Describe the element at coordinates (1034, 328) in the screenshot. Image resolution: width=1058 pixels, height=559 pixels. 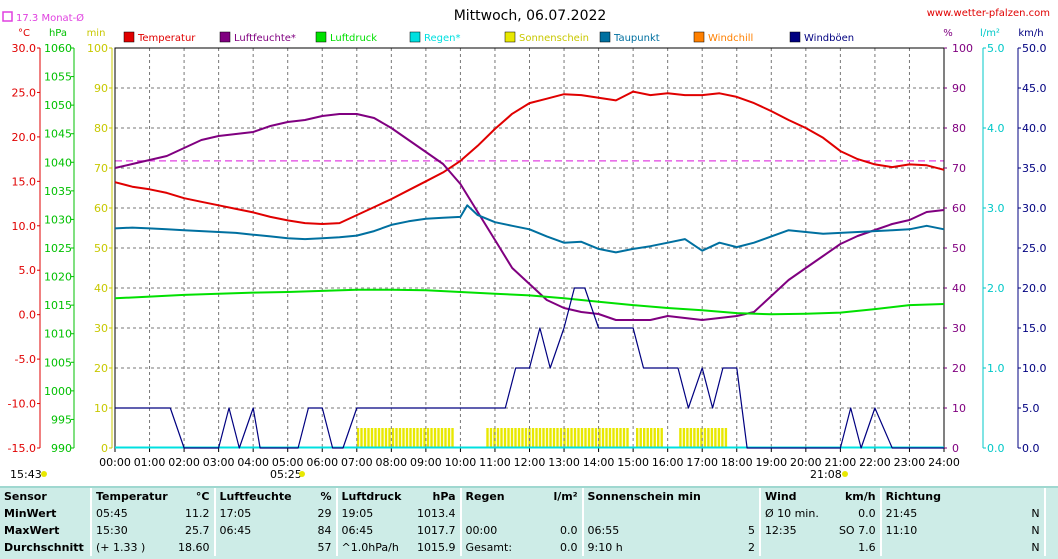
I see `wind-tick-label: 15.0` at that location.